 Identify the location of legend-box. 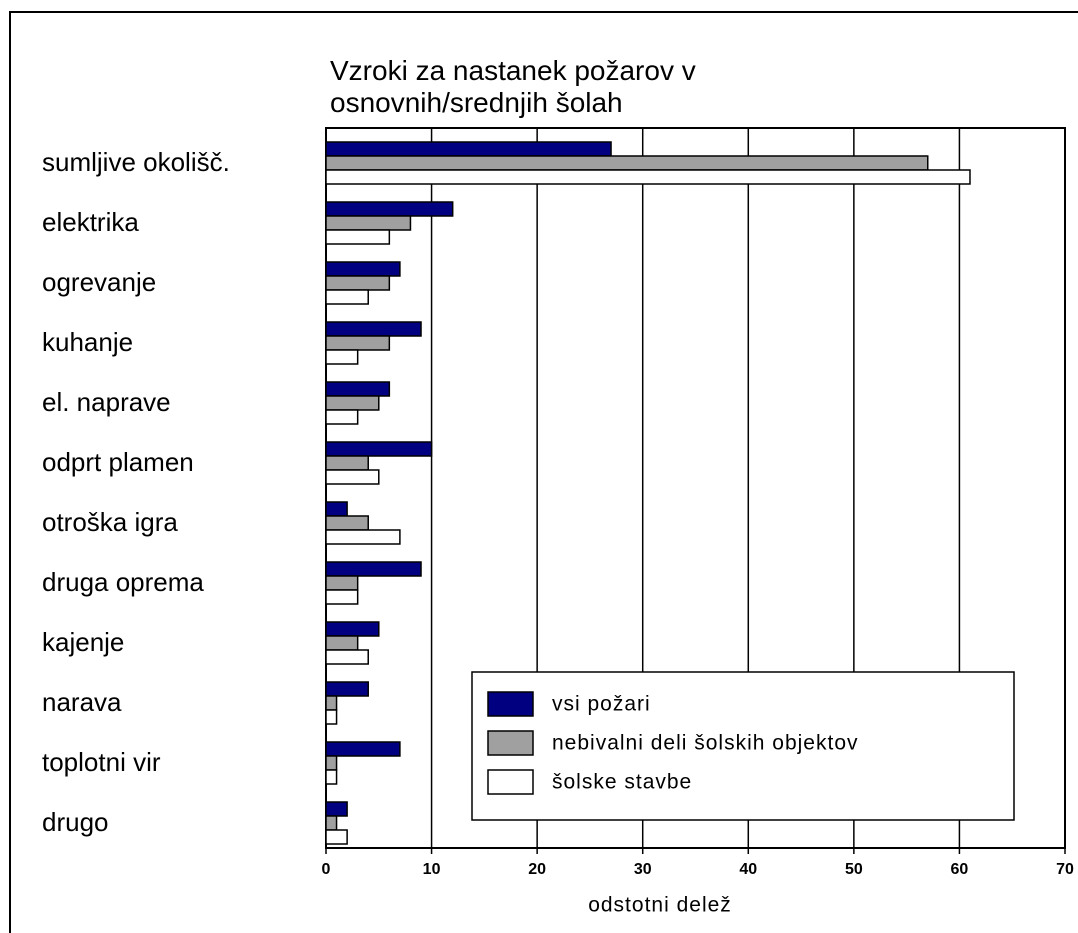
(743, 746).